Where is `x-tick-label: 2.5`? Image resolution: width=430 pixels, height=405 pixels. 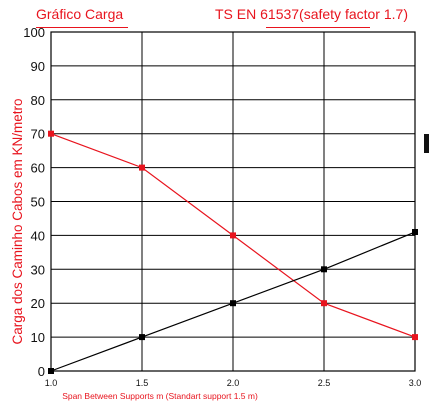
x-tick-label: 2.5 is located at coordinates (324, 383).